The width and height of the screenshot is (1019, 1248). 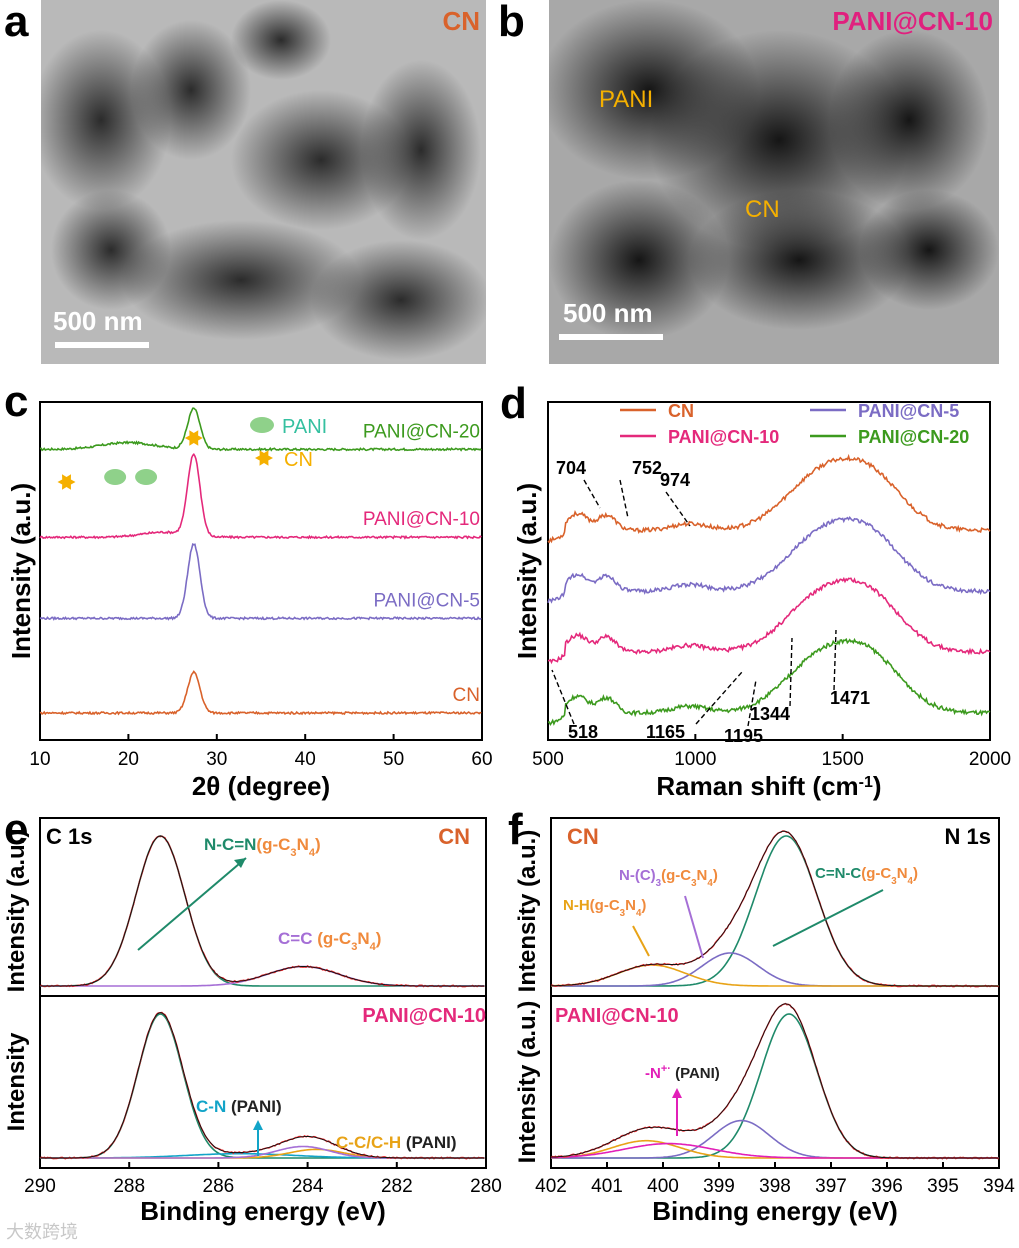 What do you see at coordinates (583, 732) in the screenshot?
I see `peak-annotation-518: 518` at bounding box center [583, 732].